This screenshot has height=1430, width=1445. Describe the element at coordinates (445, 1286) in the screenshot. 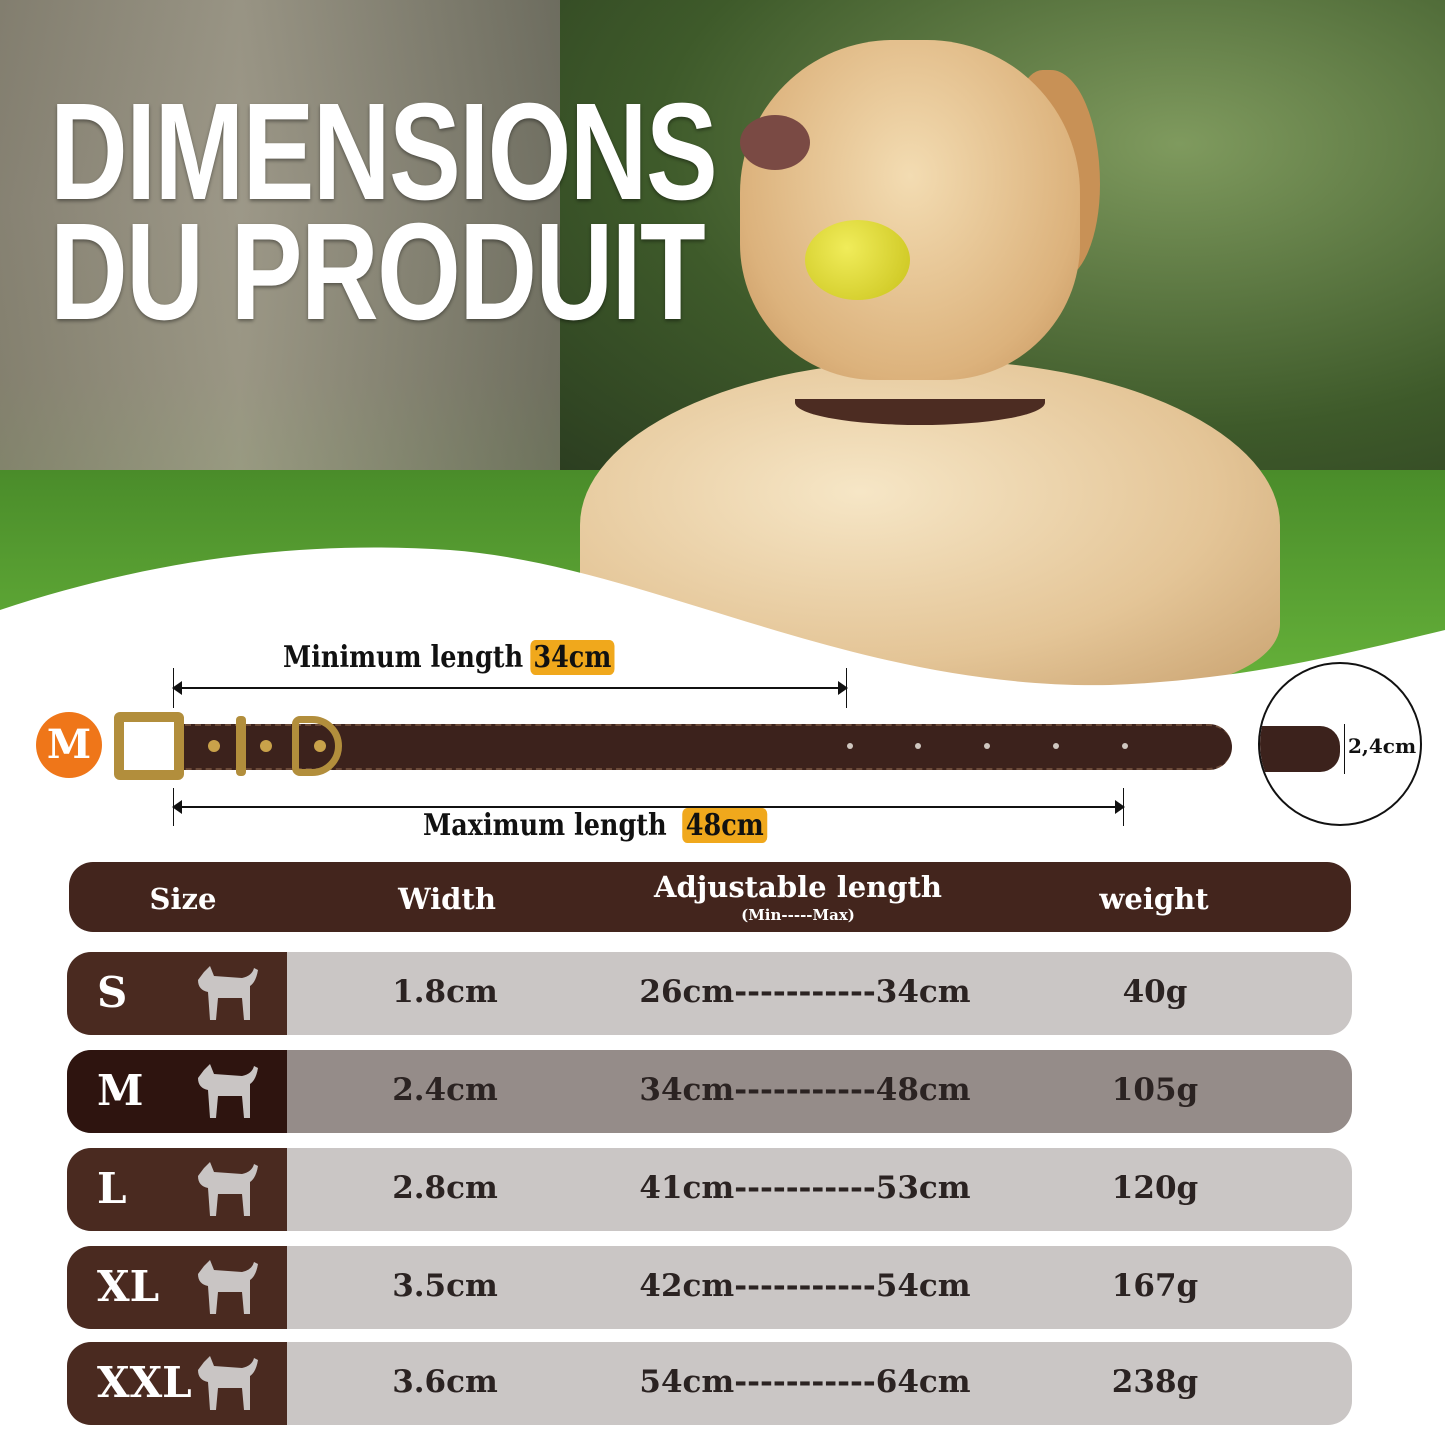

I see `width-cell: 3.5cm` at that location.